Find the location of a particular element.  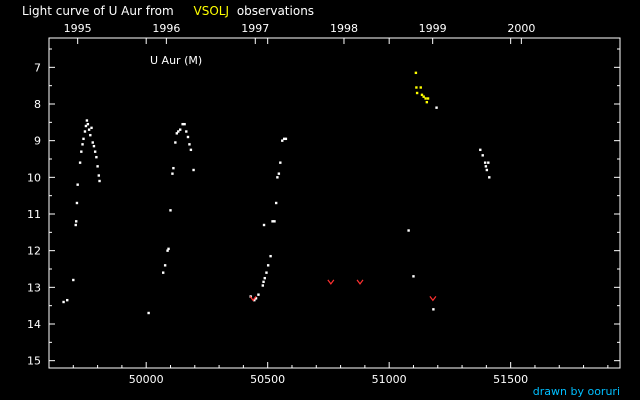

year-tick-label: 1999 is located at coordinates (433, 28).